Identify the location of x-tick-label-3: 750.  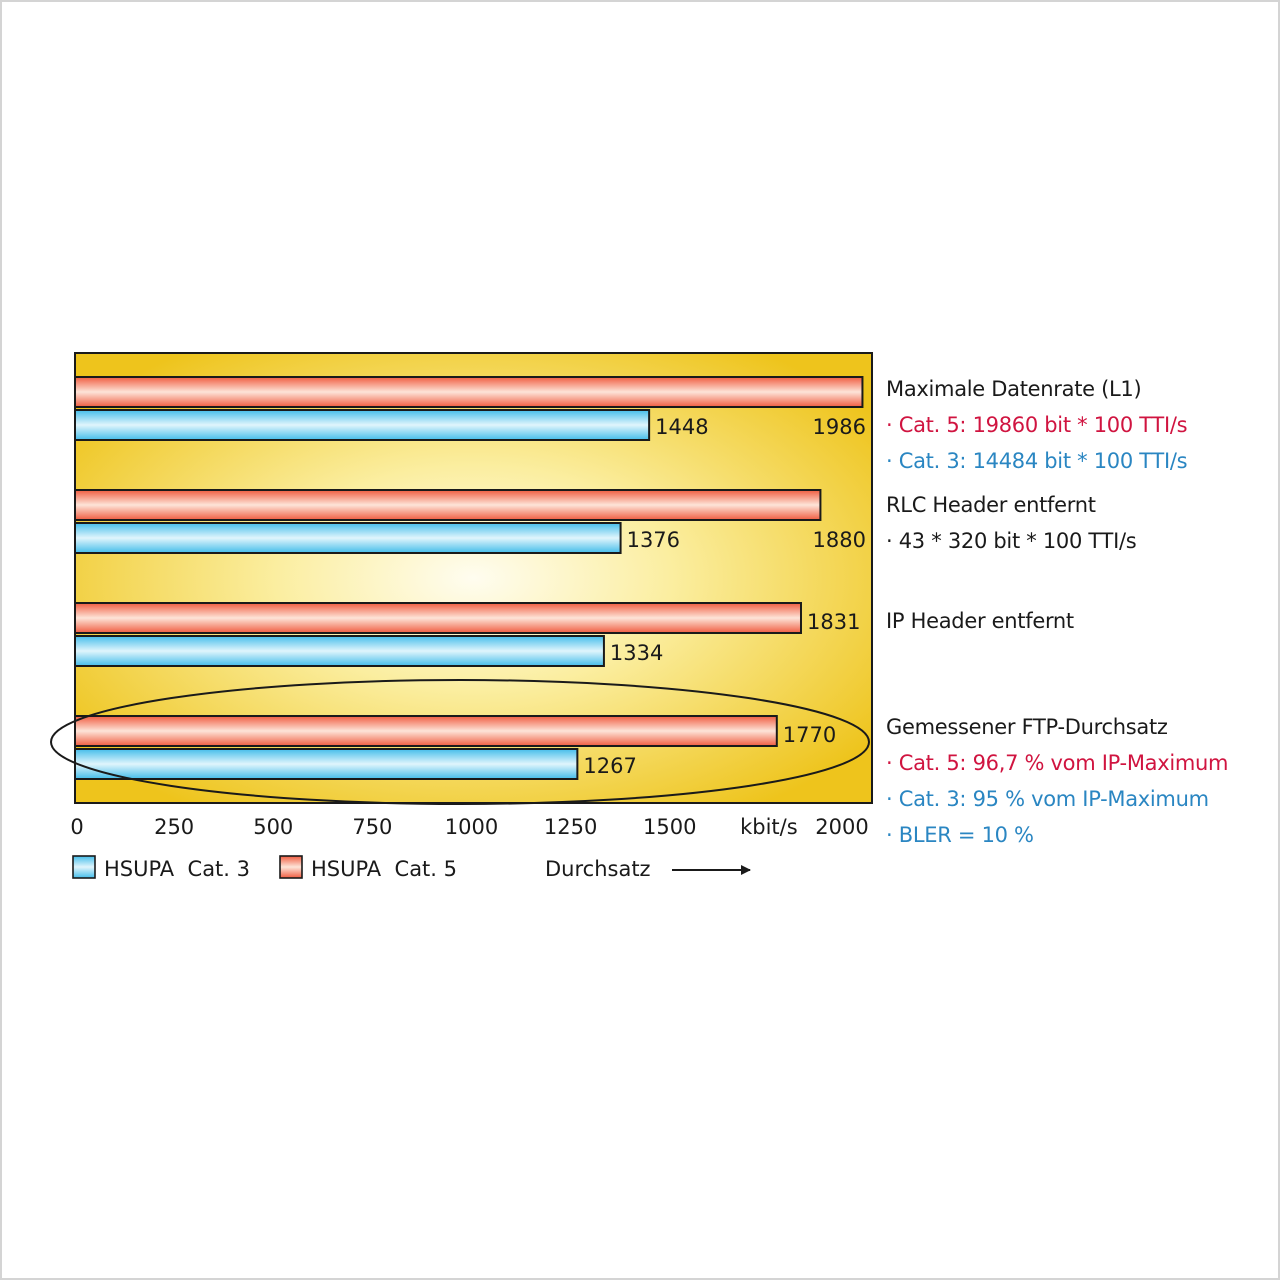
(372, 827).